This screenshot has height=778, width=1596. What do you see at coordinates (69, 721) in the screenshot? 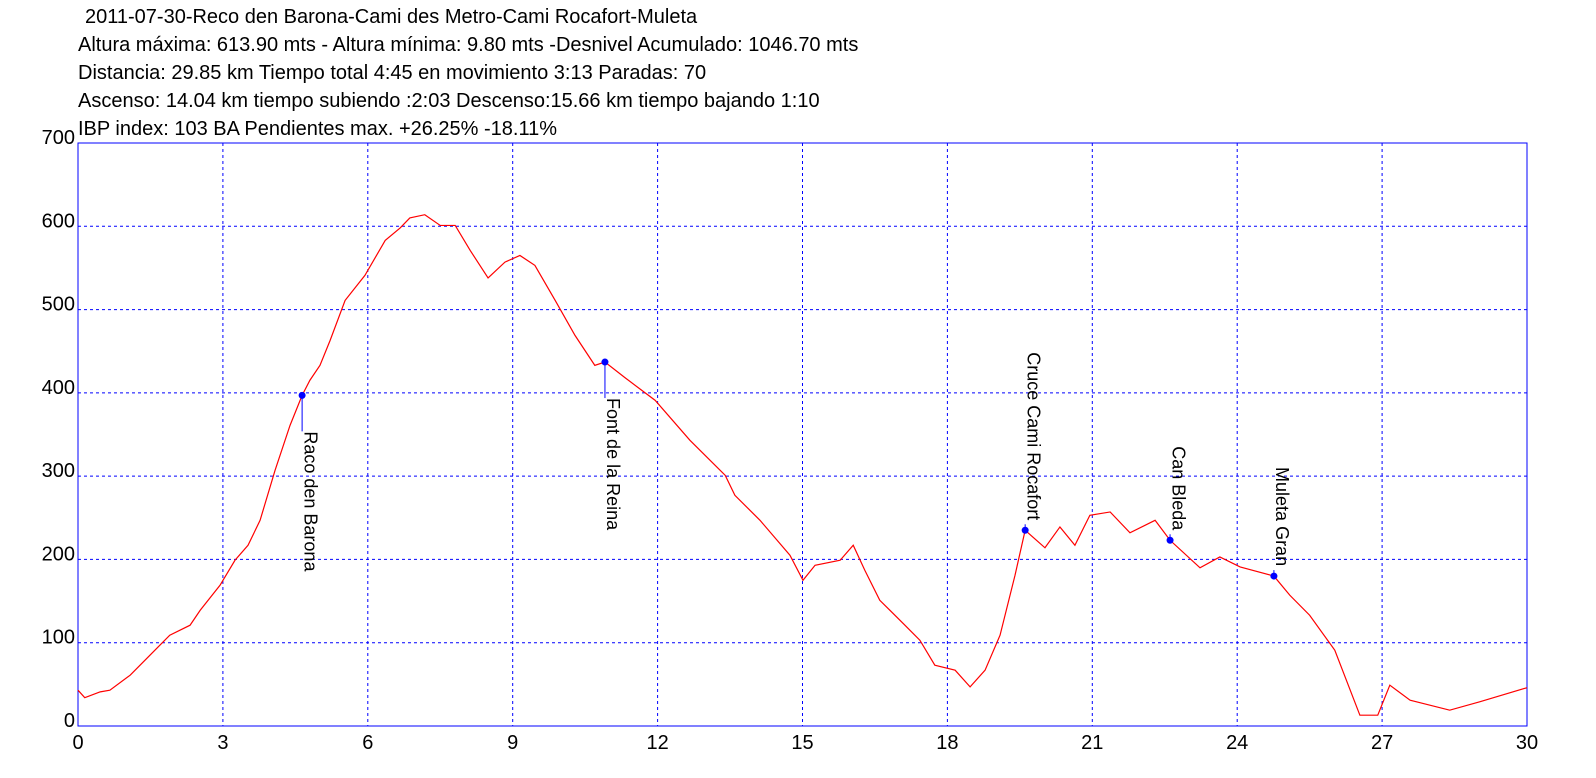
I see `y-tick-label: 0` at bounding box center [69, 721].